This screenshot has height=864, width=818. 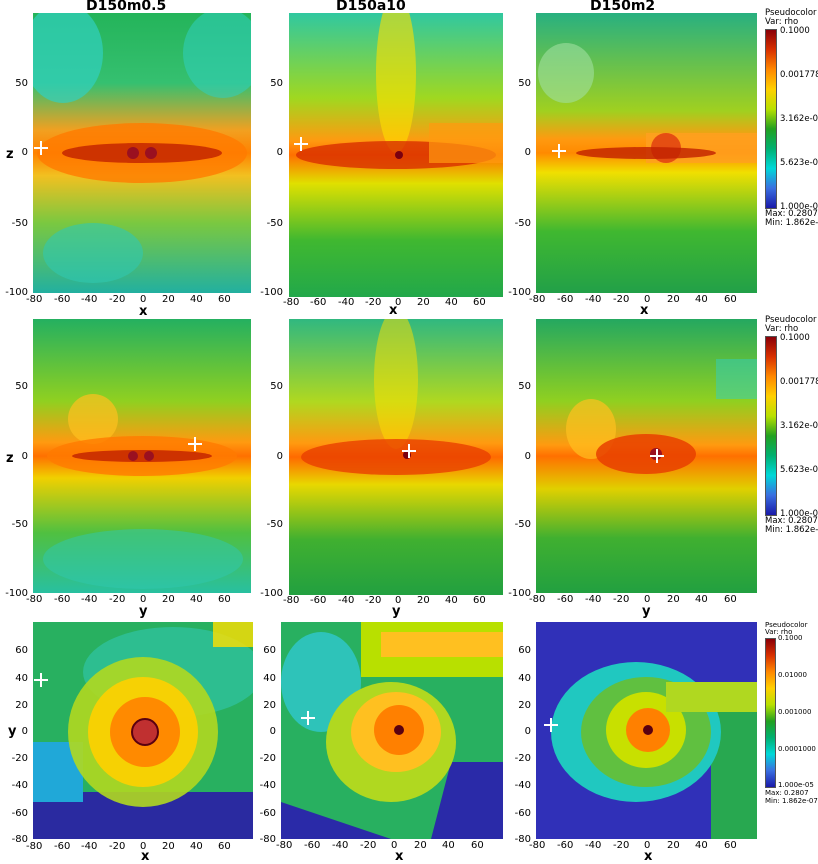 I want to click on colorbar-title: Pseudocolor, so click(x=791, y=13).